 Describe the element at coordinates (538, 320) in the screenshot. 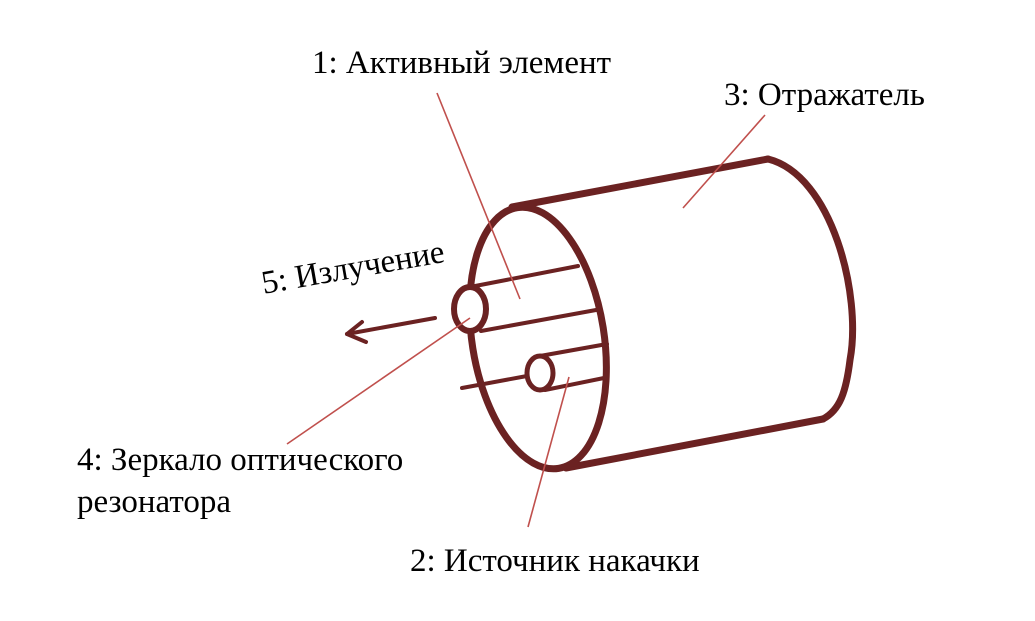

I see `rod-bottom-line` at that location.